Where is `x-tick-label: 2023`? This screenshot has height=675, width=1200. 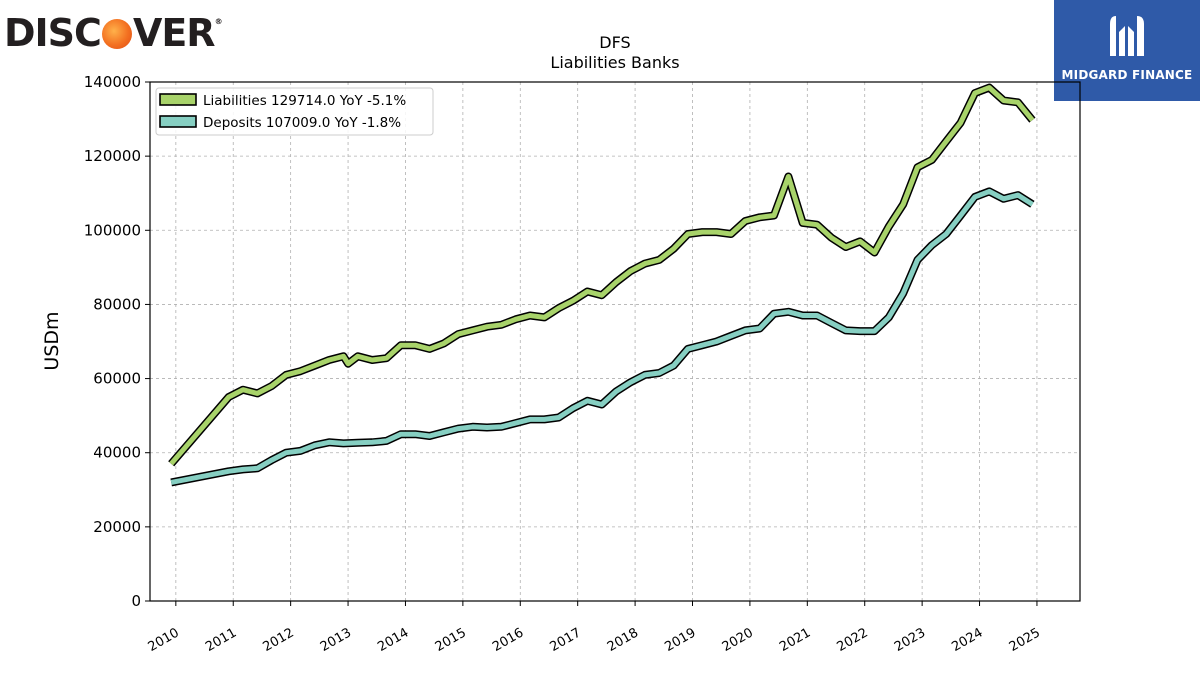 x-tick-label: 2023 is located at coordinates (910, 640).